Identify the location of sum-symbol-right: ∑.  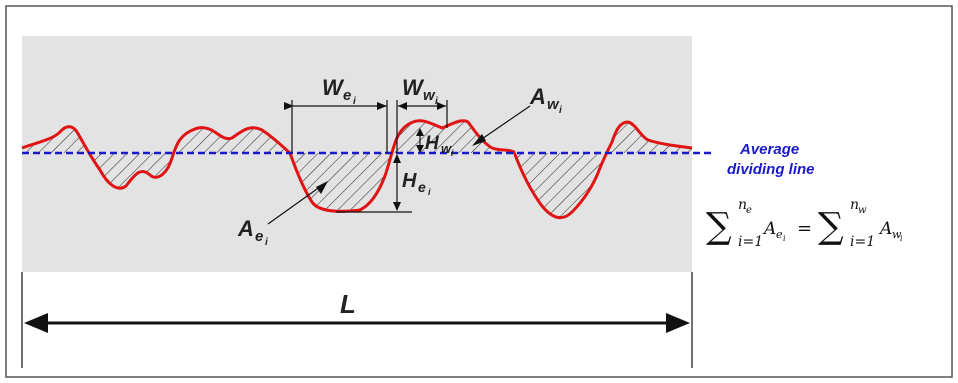
(831, 226).